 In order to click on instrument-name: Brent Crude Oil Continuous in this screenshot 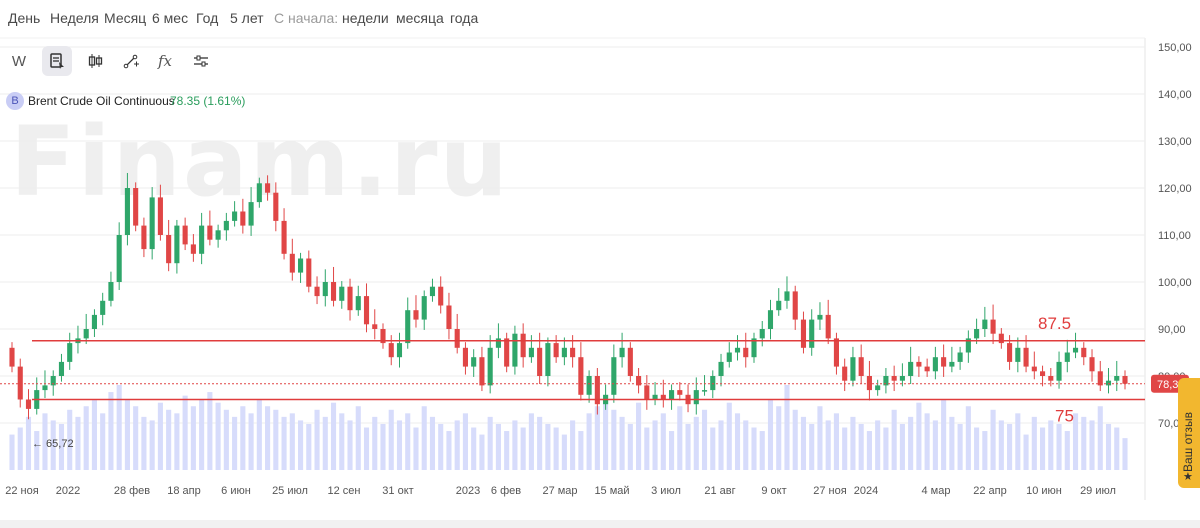, I will do `click(101, 101)`.